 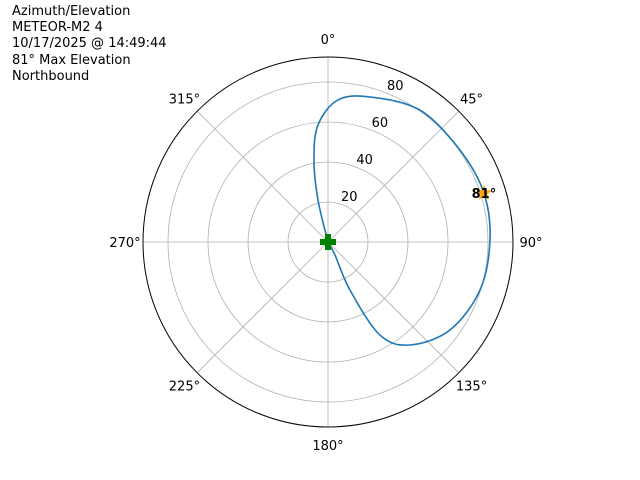 I want to click on theta-tick-label: 90°, so click(x=530, y=243).